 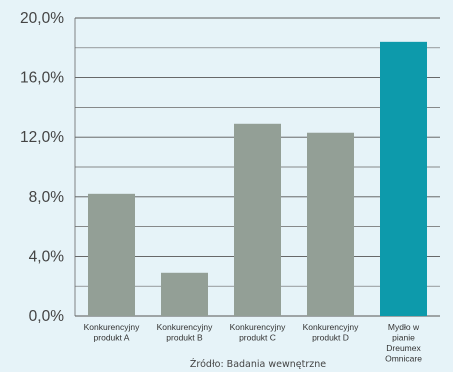 What do you see at coordinates (42, 167) in the screenshot?
I see `y-axis-ticks: 0,0% 4,0% 8,0% 12,0% 16,0% 20,0%` at bounding box center [42, 167].